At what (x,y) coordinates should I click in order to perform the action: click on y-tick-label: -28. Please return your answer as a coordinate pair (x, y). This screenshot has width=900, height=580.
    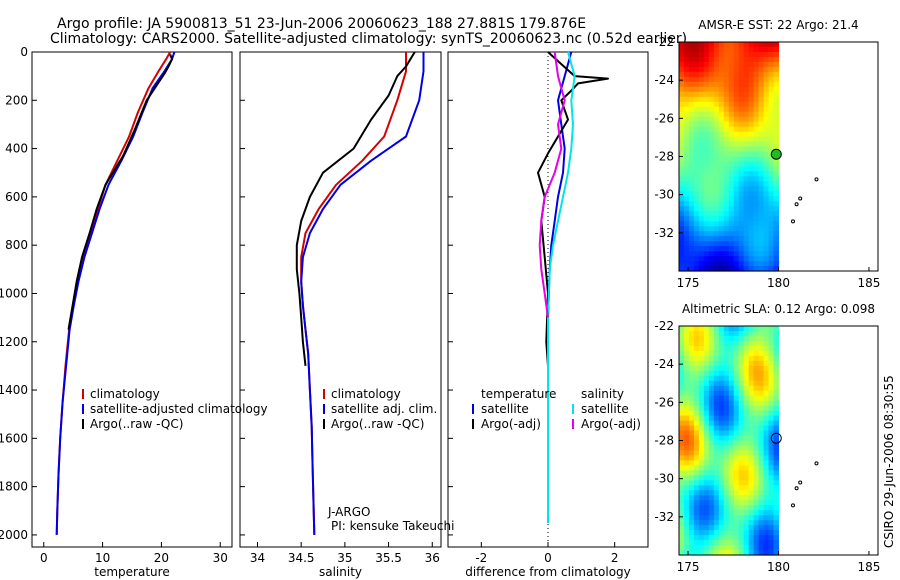
    Looking at the image, I should click on (664, 441).